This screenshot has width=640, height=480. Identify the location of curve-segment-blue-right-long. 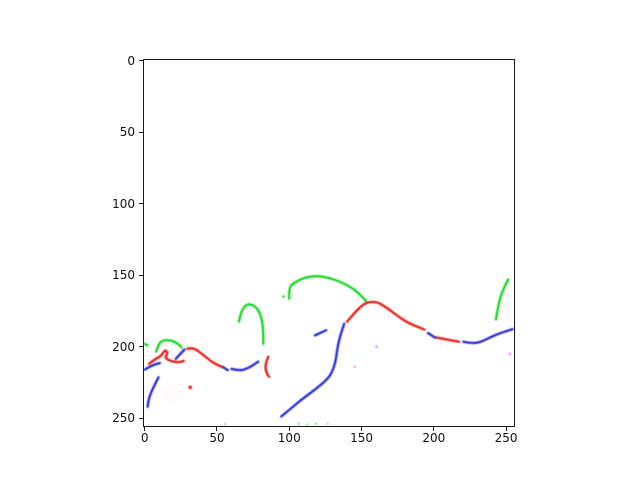
(488, 336).